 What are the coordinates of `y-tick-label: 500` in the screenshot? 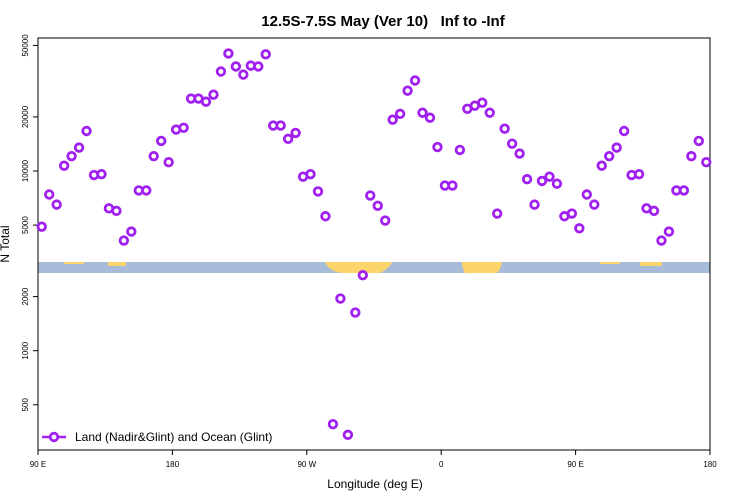 It's located at (25, 405).